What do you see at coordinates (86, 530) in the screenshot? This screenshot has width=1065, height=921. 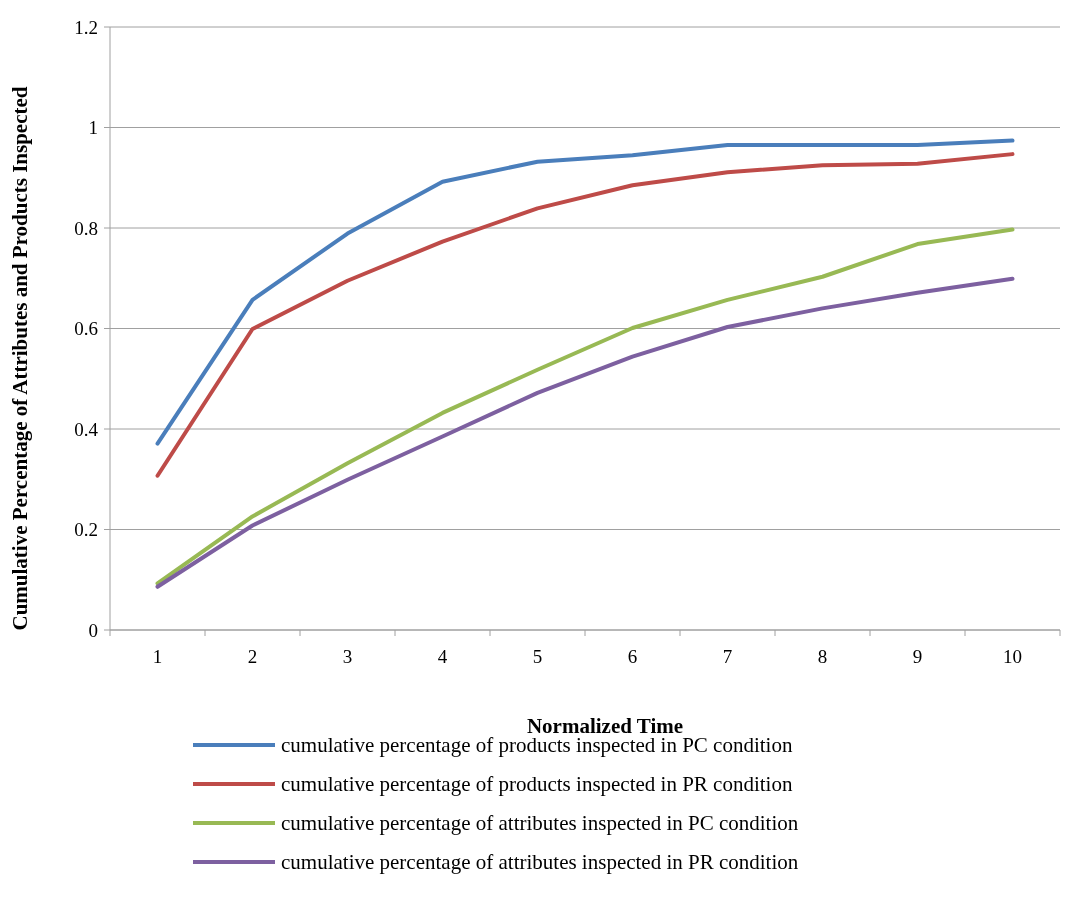 I see `y-tick-label: 0.2` at bounding box center [86, 530].